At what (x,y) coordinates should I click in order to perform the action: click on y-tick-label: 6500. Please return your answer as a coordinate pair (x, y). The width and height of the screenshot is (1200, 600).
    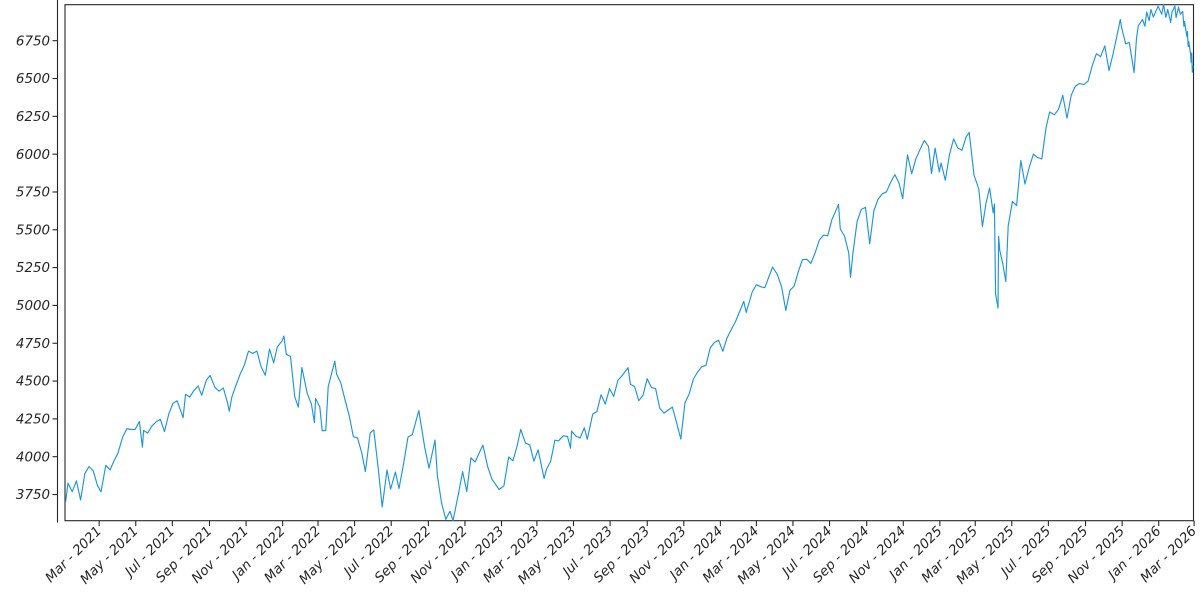
    Looking at the image, I should click on (33, 79).